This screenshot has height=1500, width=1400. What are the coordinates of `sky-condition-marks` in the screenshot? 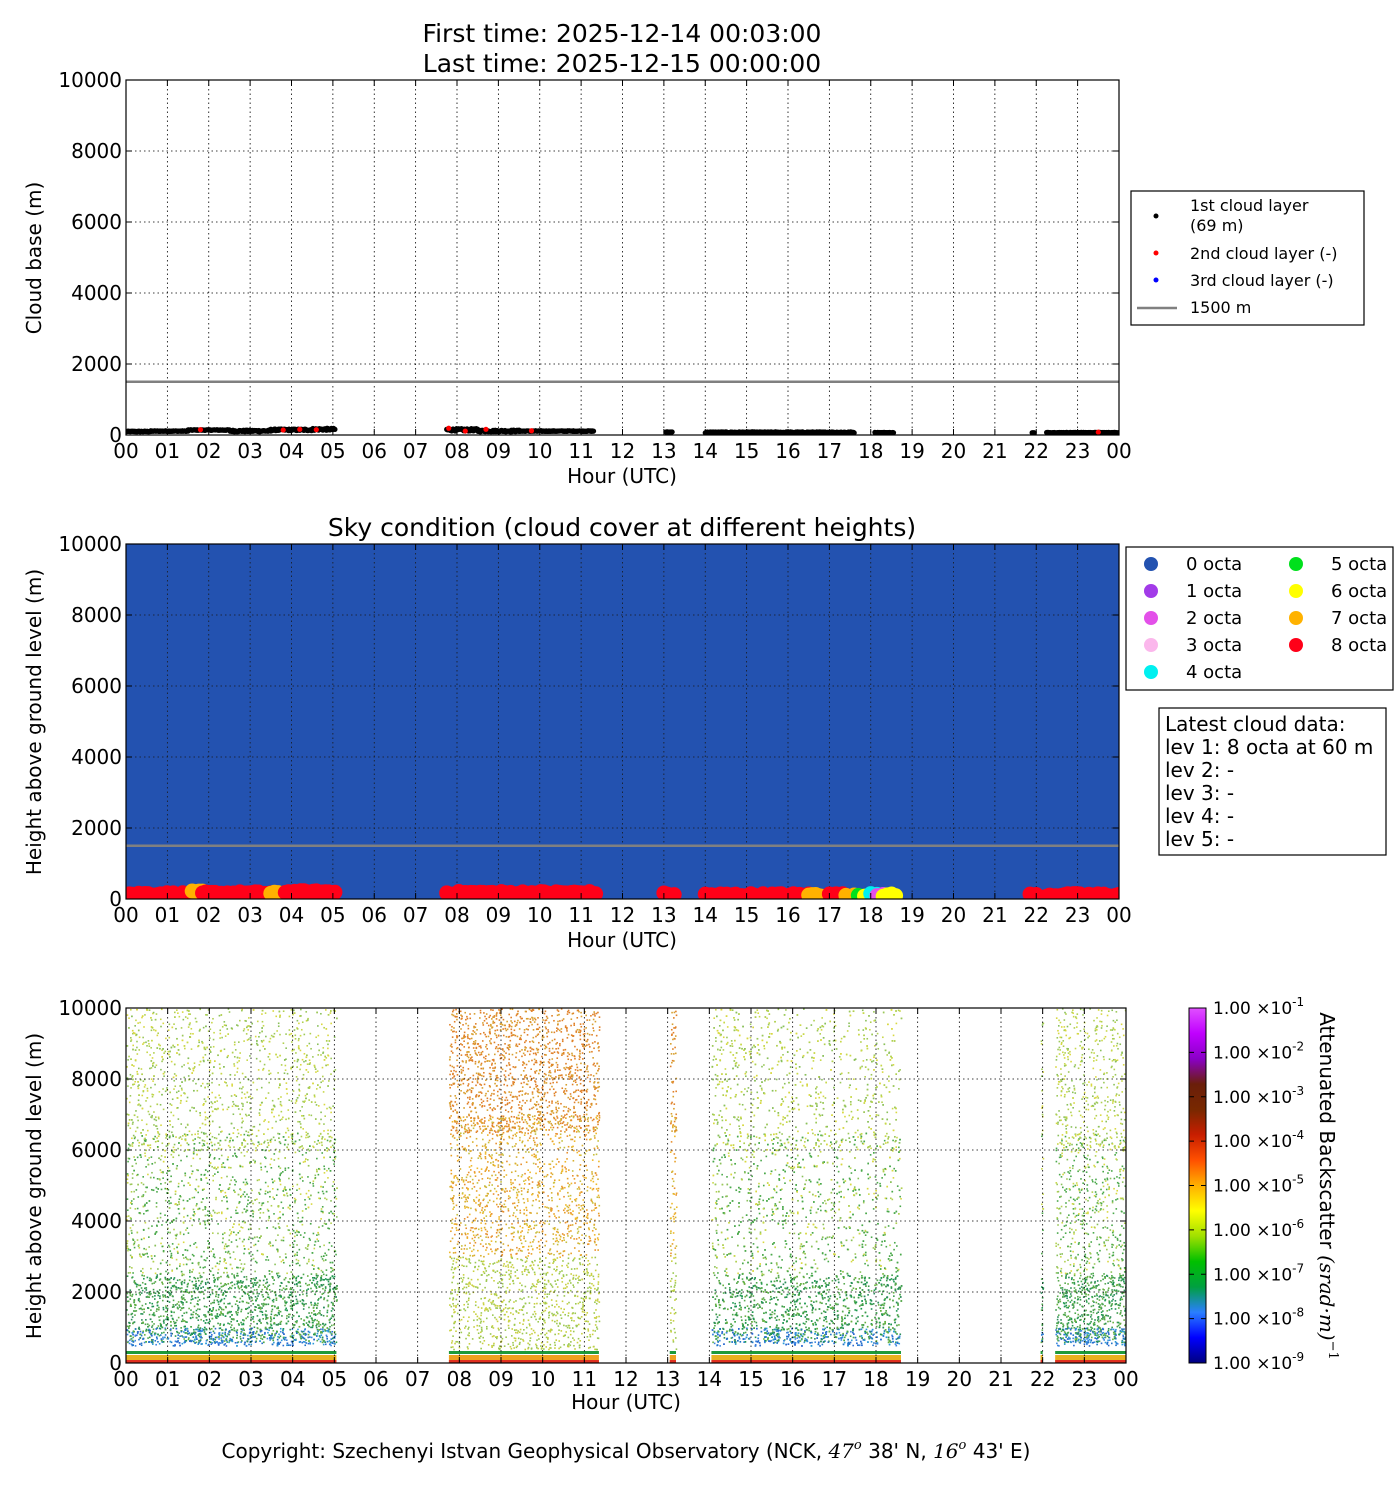 It's located at (622, 891).